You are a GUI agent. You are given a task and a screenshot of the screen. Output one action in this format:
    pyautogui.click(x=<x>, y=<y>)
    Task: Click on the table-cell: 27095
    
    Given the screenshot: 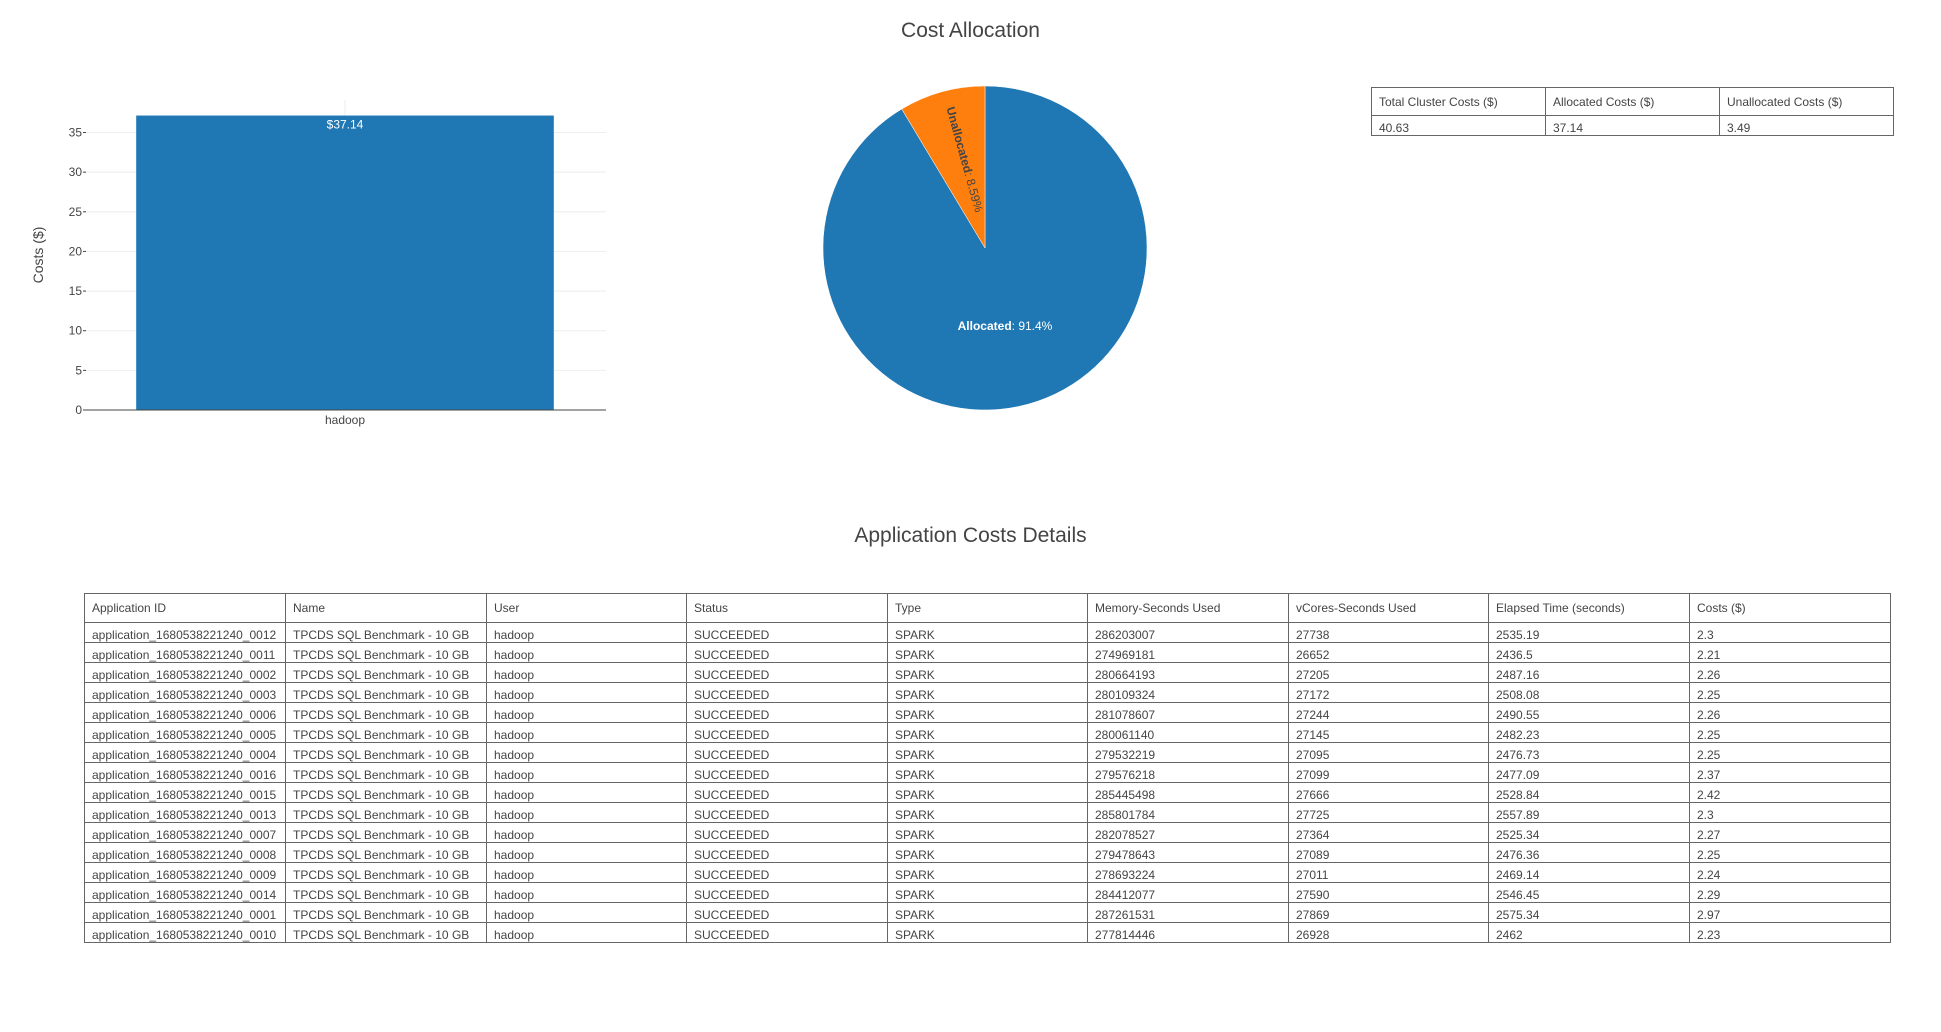 What is the action you would take?
    pyautogui.click(x=1388, y=752)
    